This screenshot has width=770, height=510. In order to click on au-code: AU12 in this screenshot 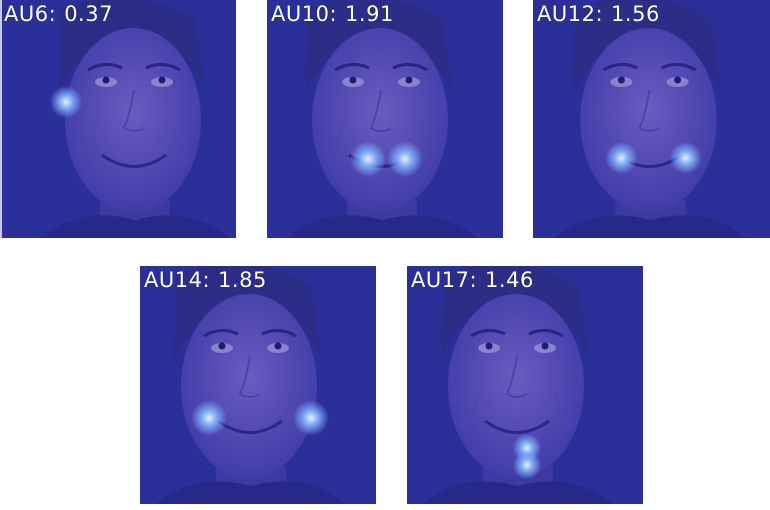, I will do `click(566, 14)`.